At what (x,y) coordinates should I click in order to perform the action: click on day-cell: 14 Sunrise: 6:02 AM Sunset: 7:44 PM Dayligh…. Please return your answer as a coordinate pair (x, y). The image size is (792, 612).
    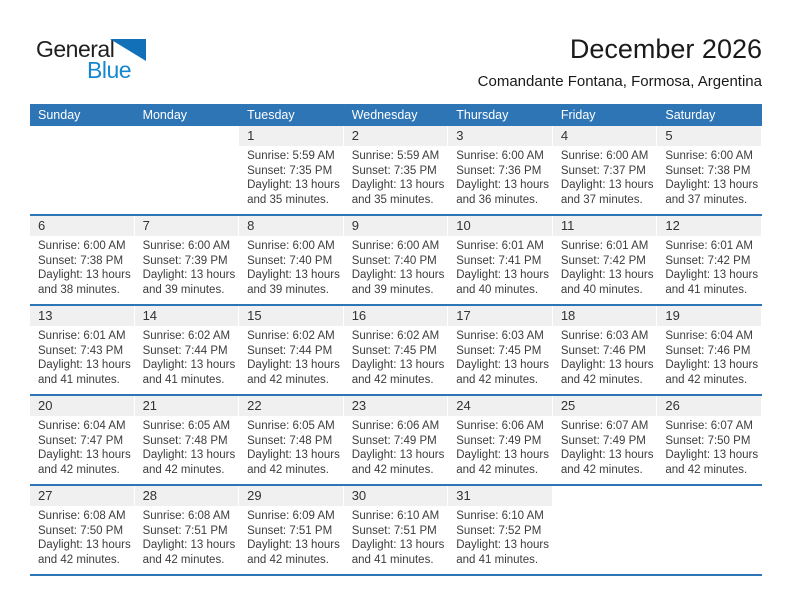
    Looking at the image, I should click on (187, 349).